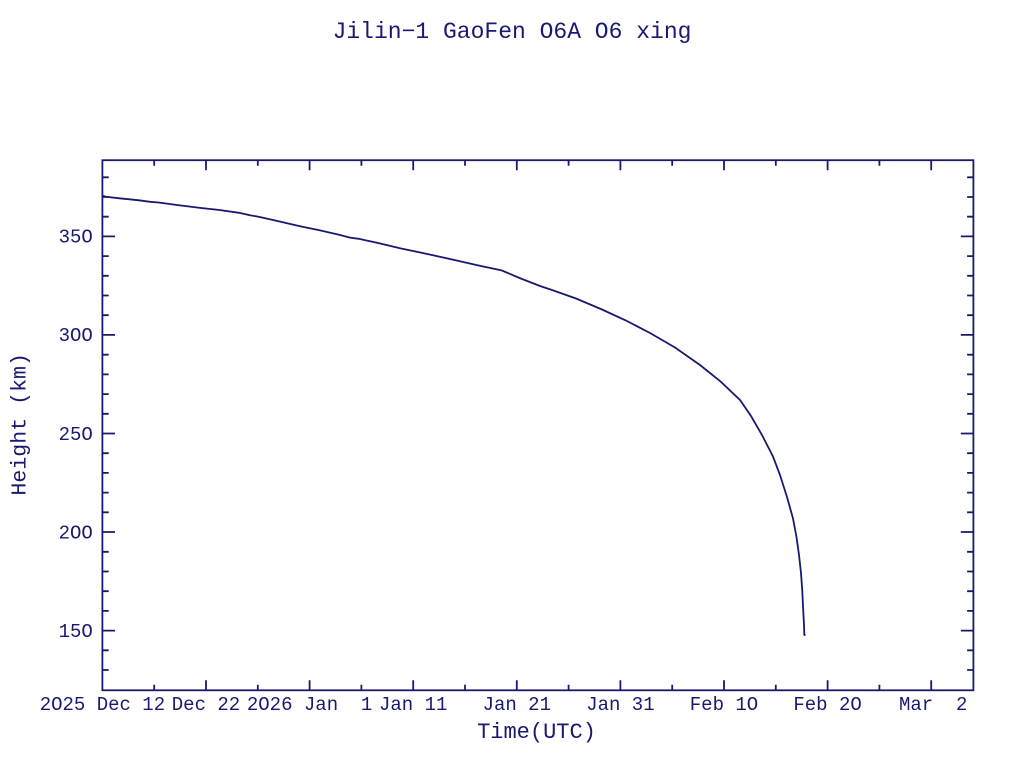  Describe the element at coordinates (620, 705) in the screenshot. I see `svg-text: Jan 31` at that location.